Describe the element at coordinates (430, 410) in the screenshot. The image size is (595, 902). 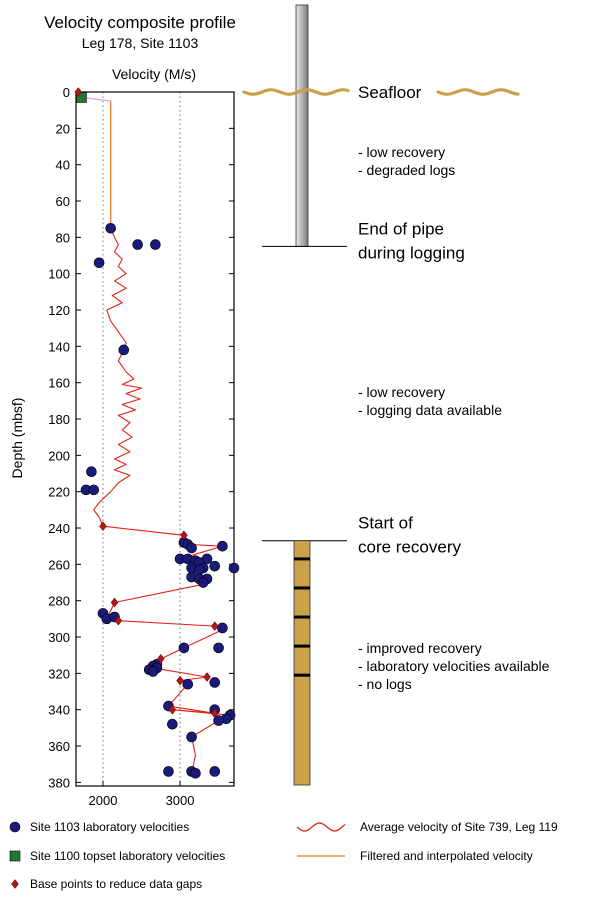
I see `annotation-zone2-line: - logging data available` at that location.